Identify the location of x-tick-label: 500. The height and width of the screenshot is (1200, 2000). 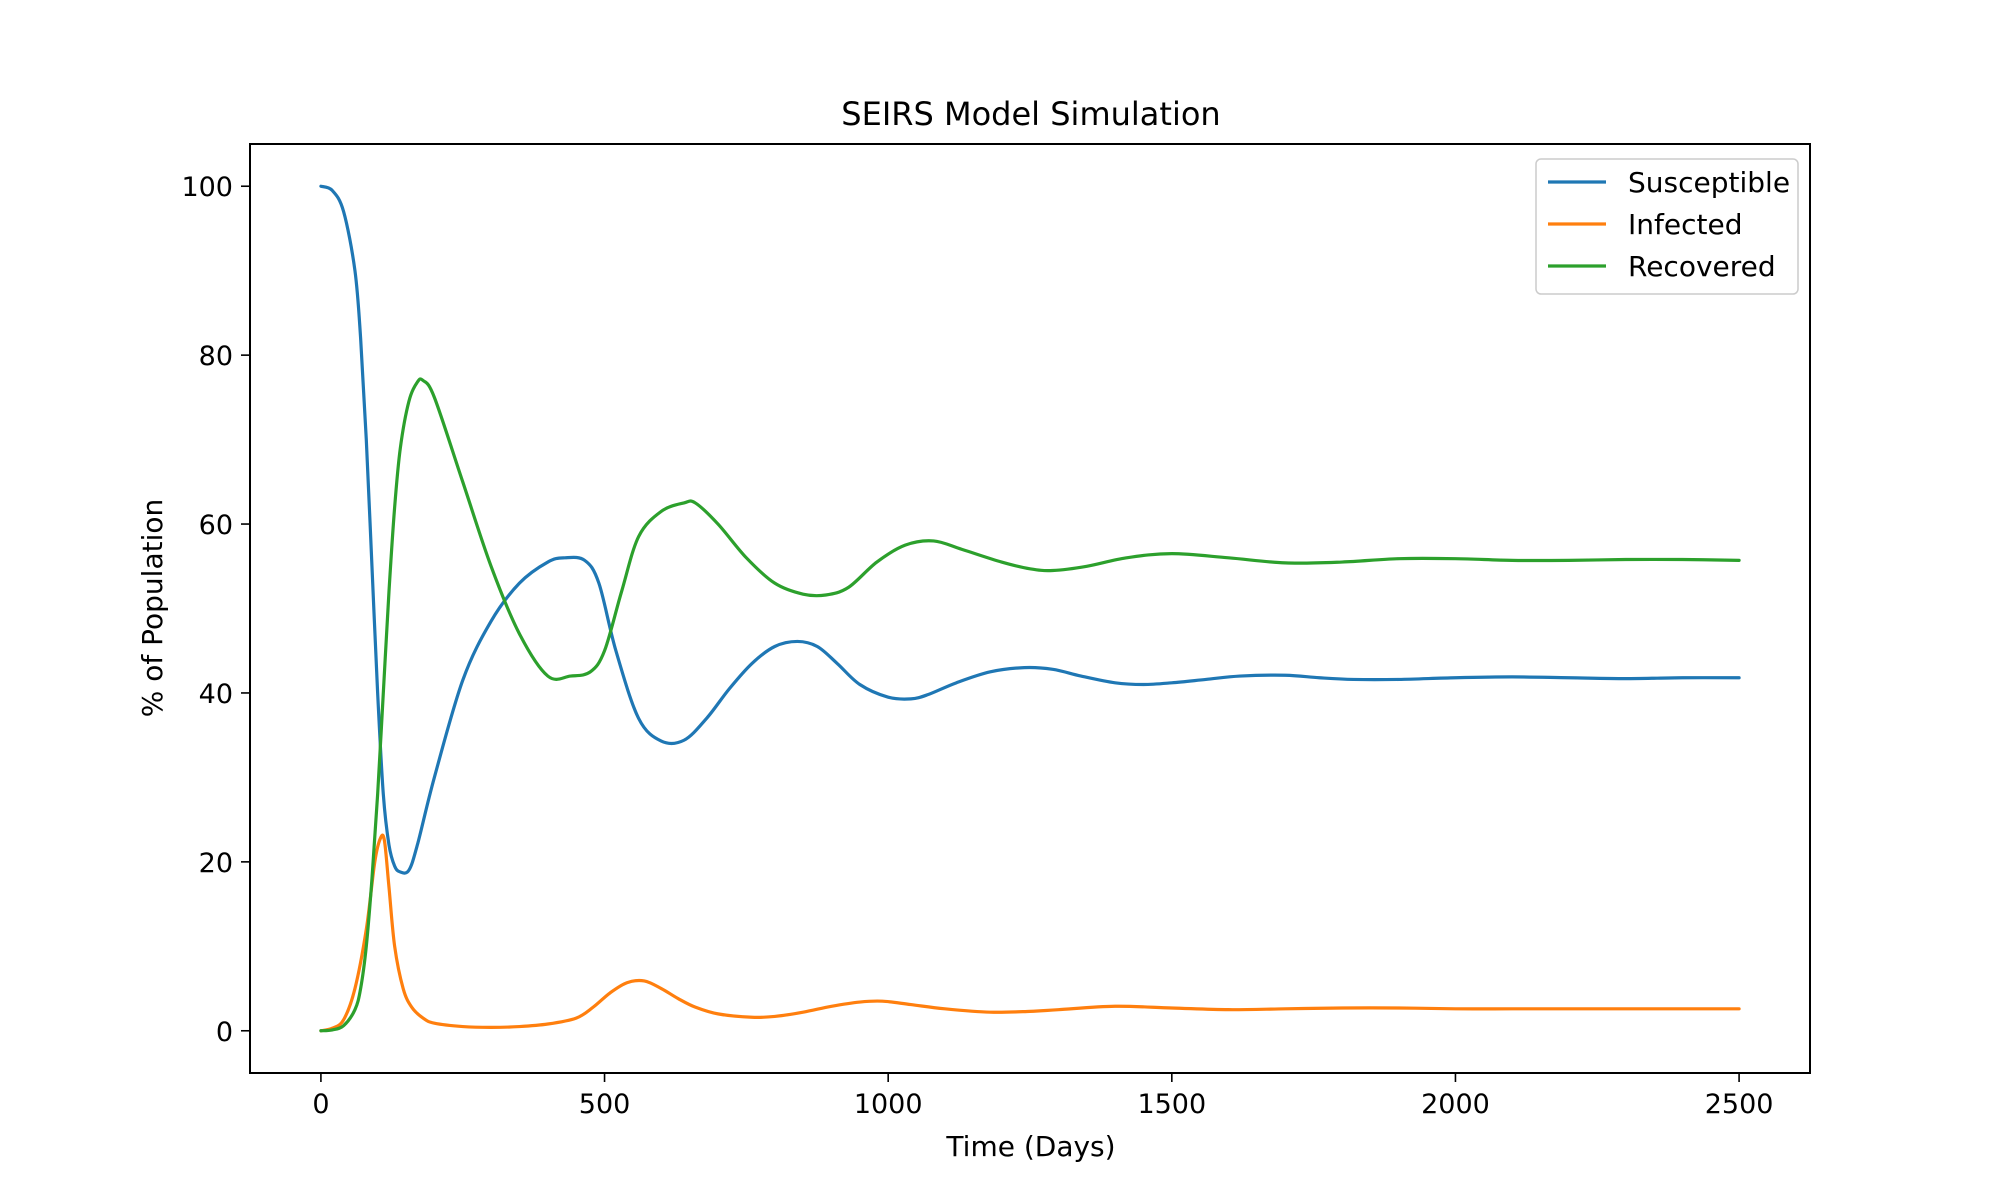
(605, 1104).